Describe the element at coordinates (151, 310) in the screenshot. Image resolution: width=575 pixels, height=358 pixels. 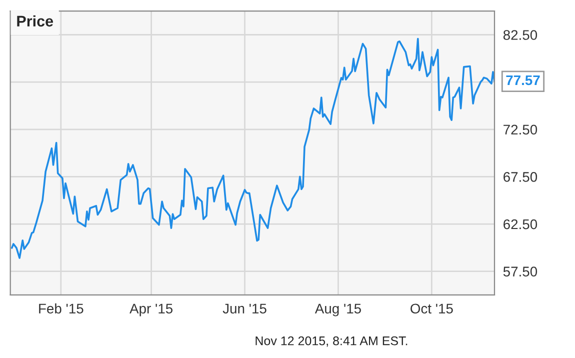
I see `x-tick-label: Apr '15` at that location.